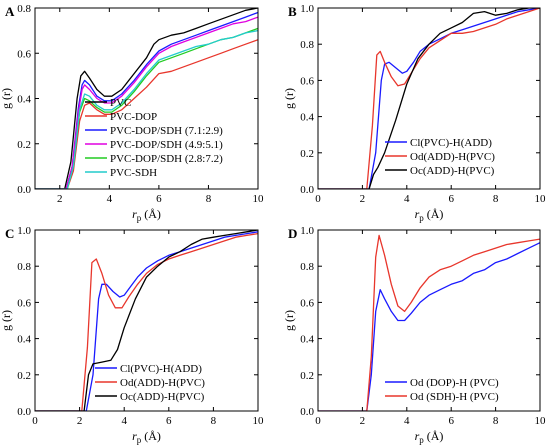  I want to click on legend-label: PVC-DOP, so click(133, 117).